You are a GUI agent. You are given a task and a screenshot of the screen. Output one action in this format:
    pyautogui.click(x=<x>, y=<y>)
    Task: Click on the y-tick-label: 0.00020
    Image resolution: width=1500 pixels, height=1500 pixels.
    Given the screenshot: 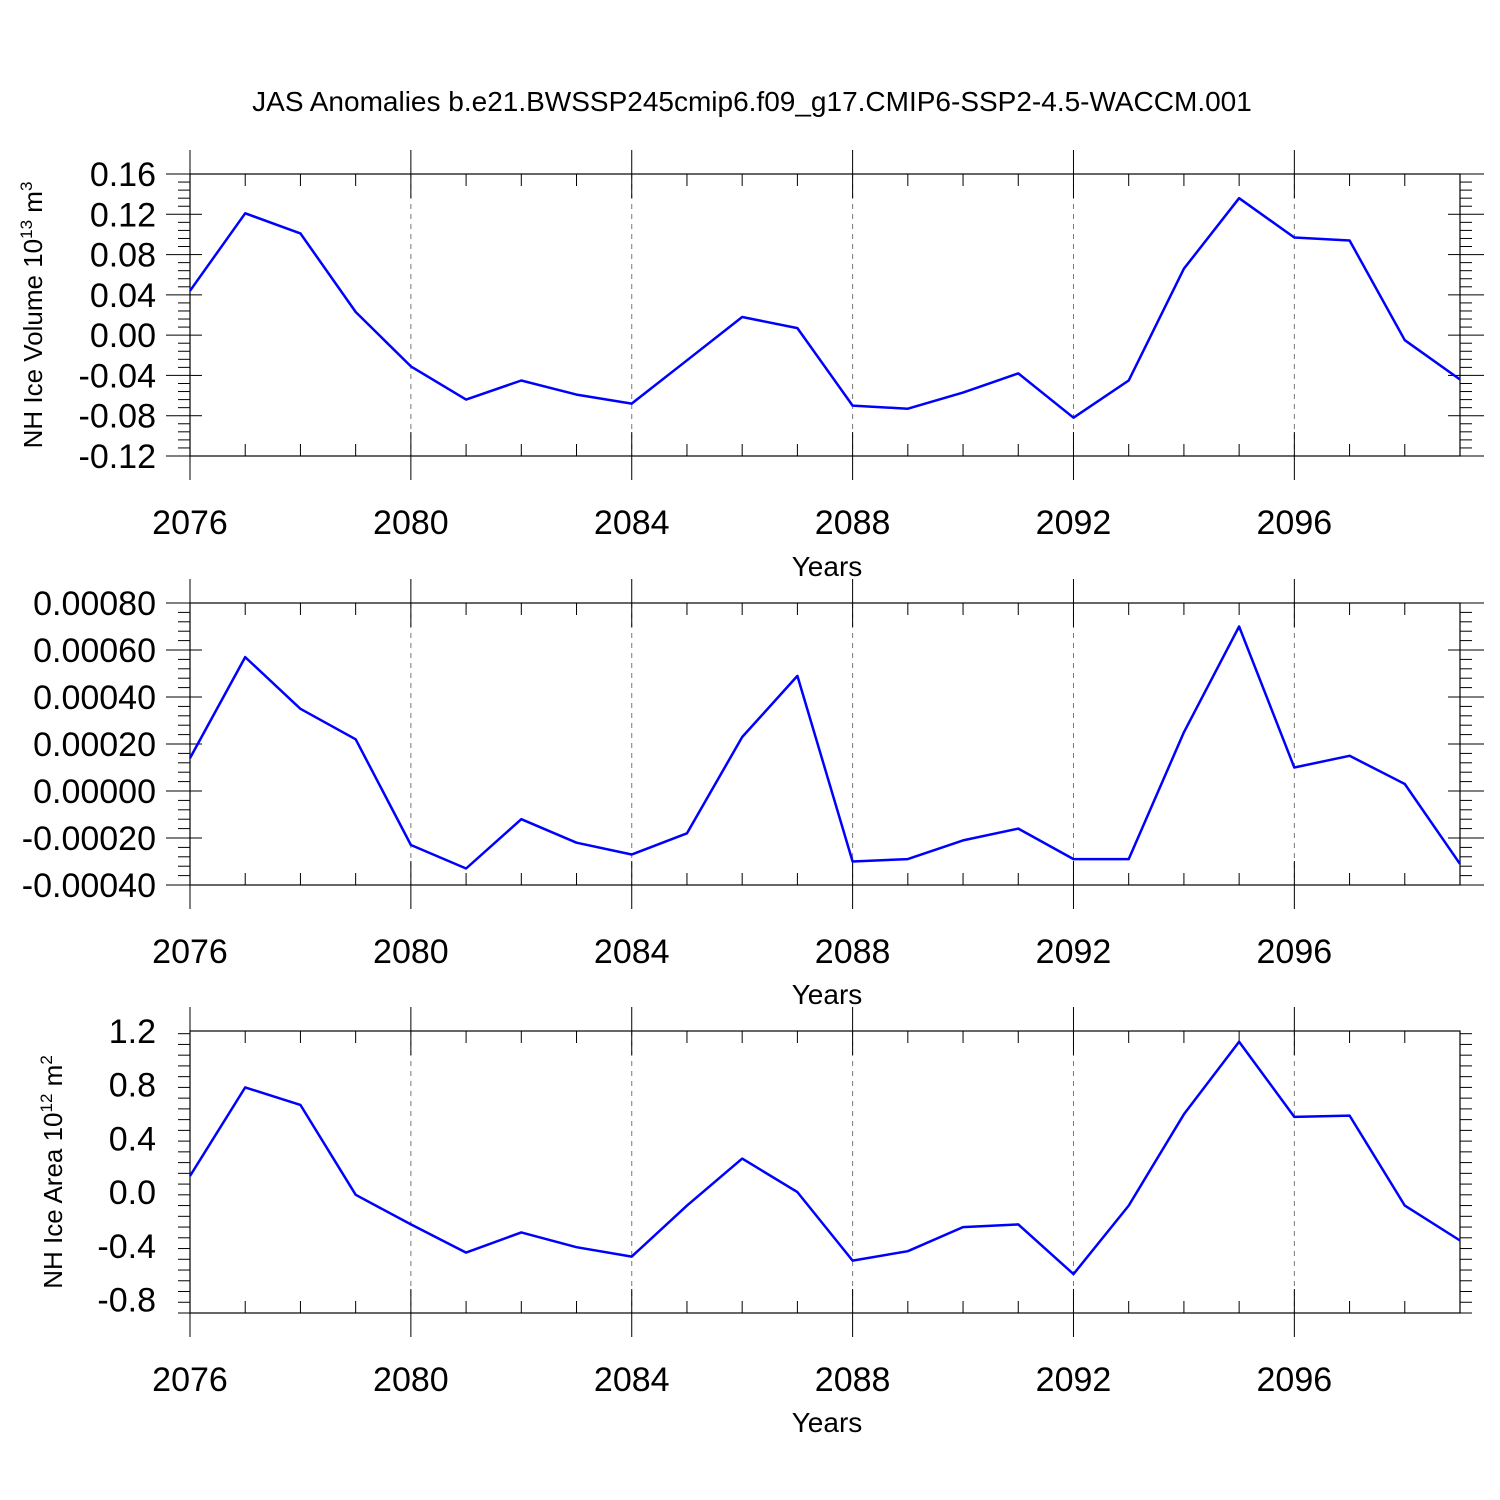 What is the action you would take?
    pyautogui.click(x=94, y=745)
    